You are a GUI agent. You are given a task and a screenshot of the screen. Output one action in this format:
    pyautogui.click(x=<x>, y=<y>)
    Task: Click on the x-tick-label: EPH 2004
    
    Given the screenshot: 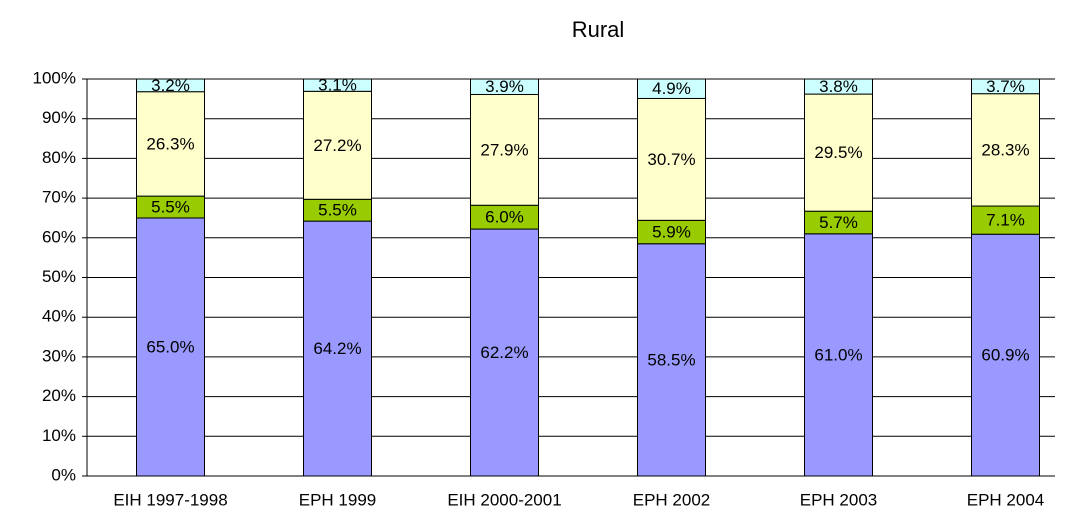 What is the action you would take?
    pyautogui.click(x=1006, y=499)
    